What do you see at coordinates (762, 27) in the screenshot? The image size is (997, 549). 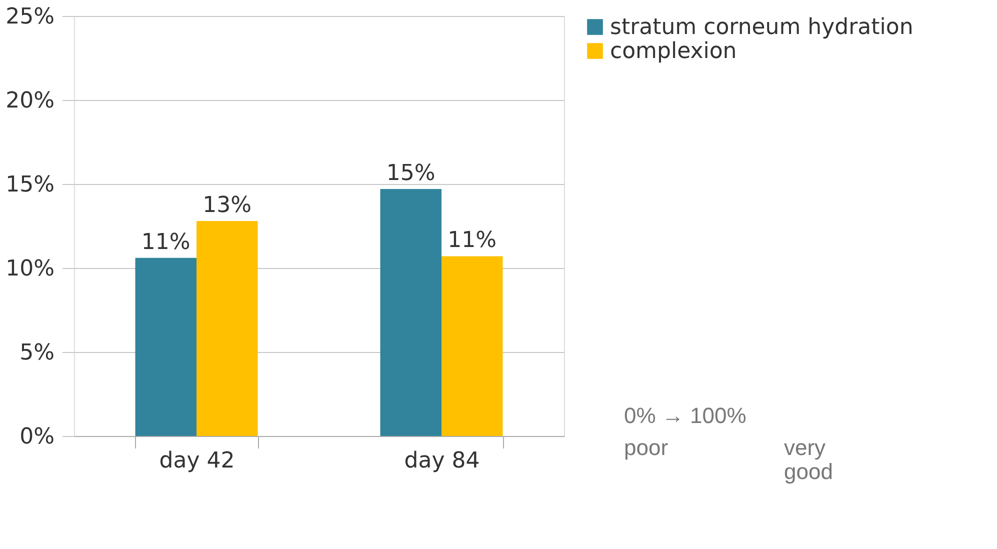 I see `legend-label: stratum corneum hydration` at bounding box center [762, 27].